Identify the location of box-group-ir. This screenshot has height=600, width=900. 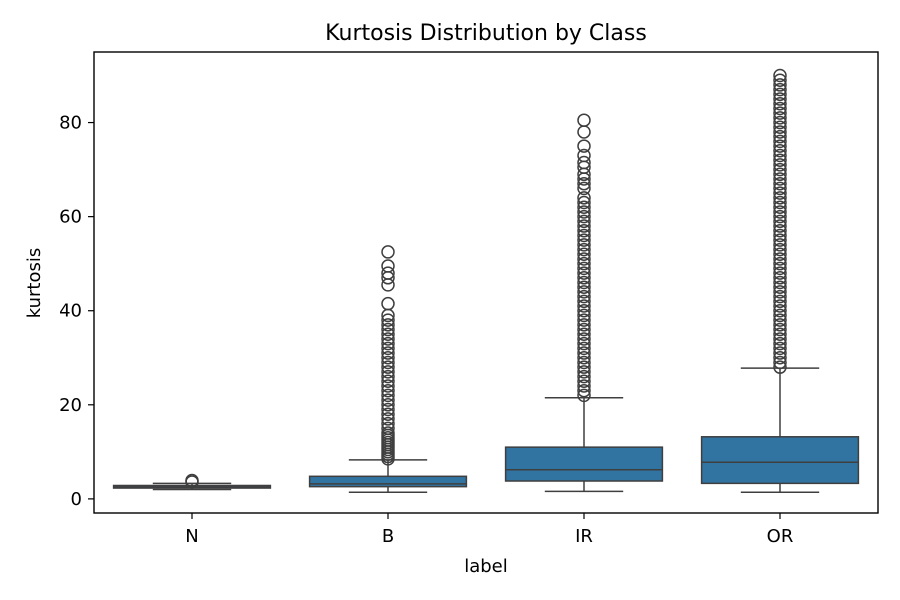
(584, 303).